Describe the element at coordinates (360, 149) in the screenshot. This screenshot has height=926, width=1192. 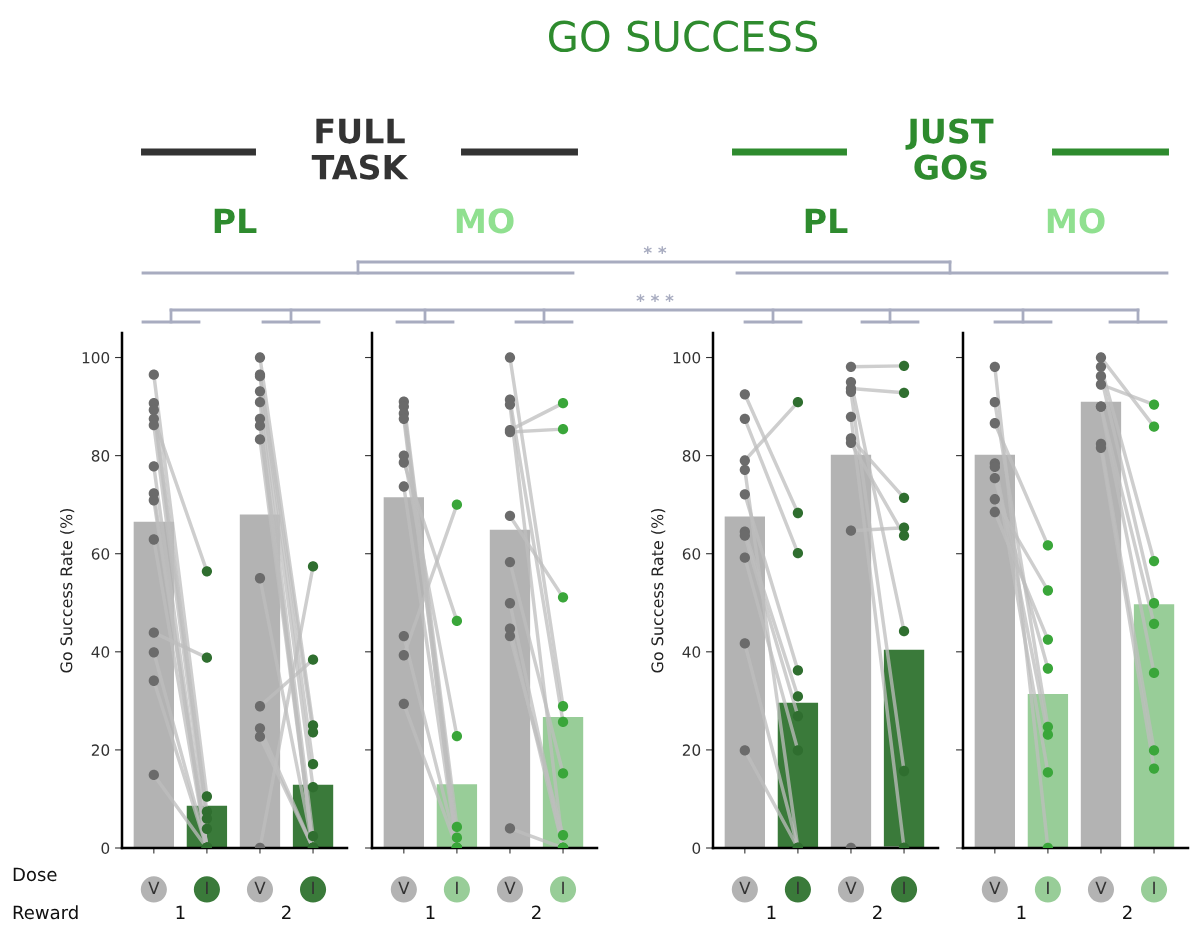
I see `chart-subtitle: FULL TASK` at that location.